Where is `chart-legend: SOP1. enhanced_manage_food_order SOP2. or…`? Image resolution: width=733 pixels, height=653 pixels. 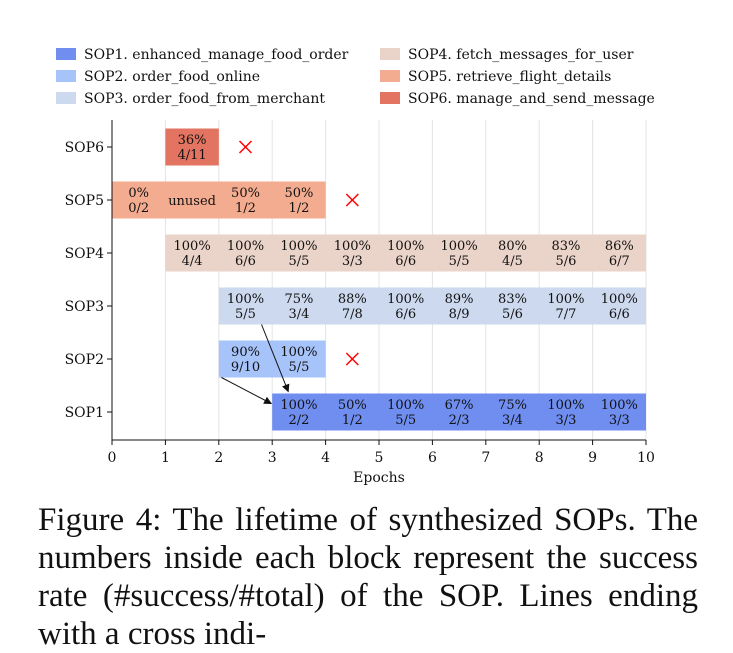
chart-legend: SOP1. enhanced_manage_food_order SOP2. or… is located at coordinates (355, 77).